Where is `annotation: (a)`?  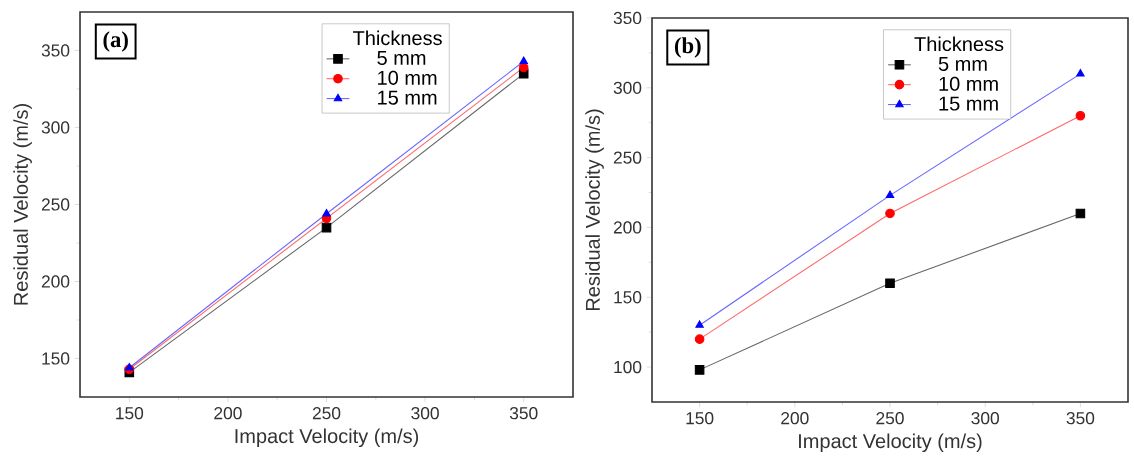 annotation: (a) is located at coordinates (115, 41).